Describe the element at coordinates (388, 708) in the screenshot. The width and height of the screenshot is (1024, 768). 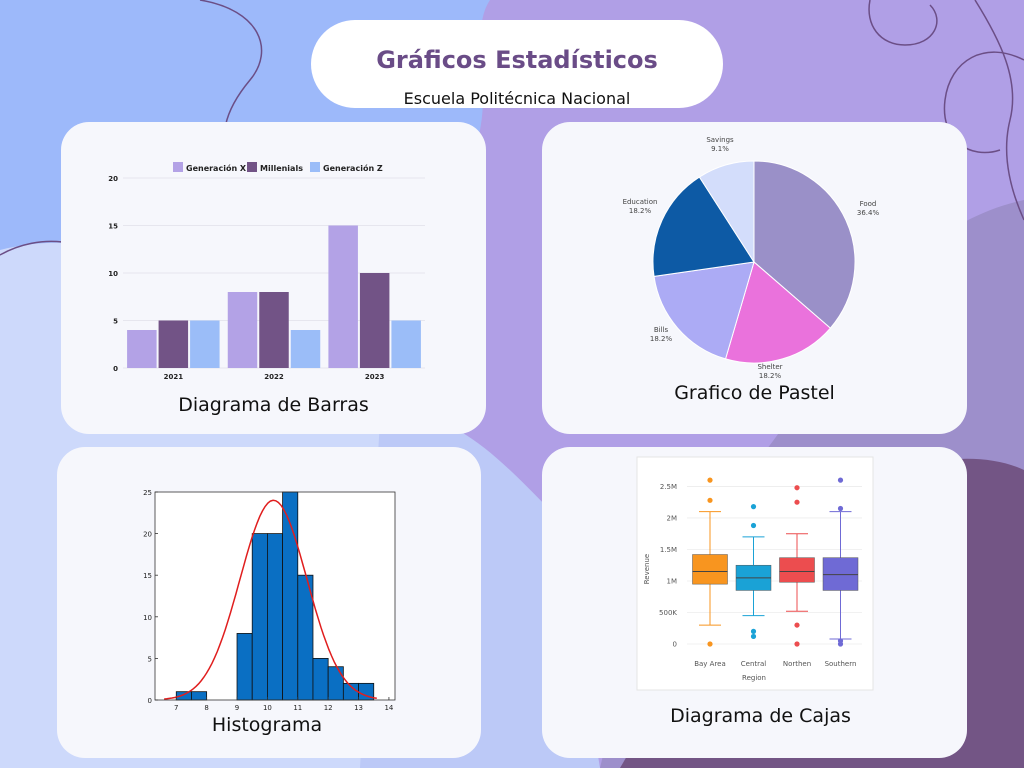
I see `histogram-xtick-label: 14` at that location.